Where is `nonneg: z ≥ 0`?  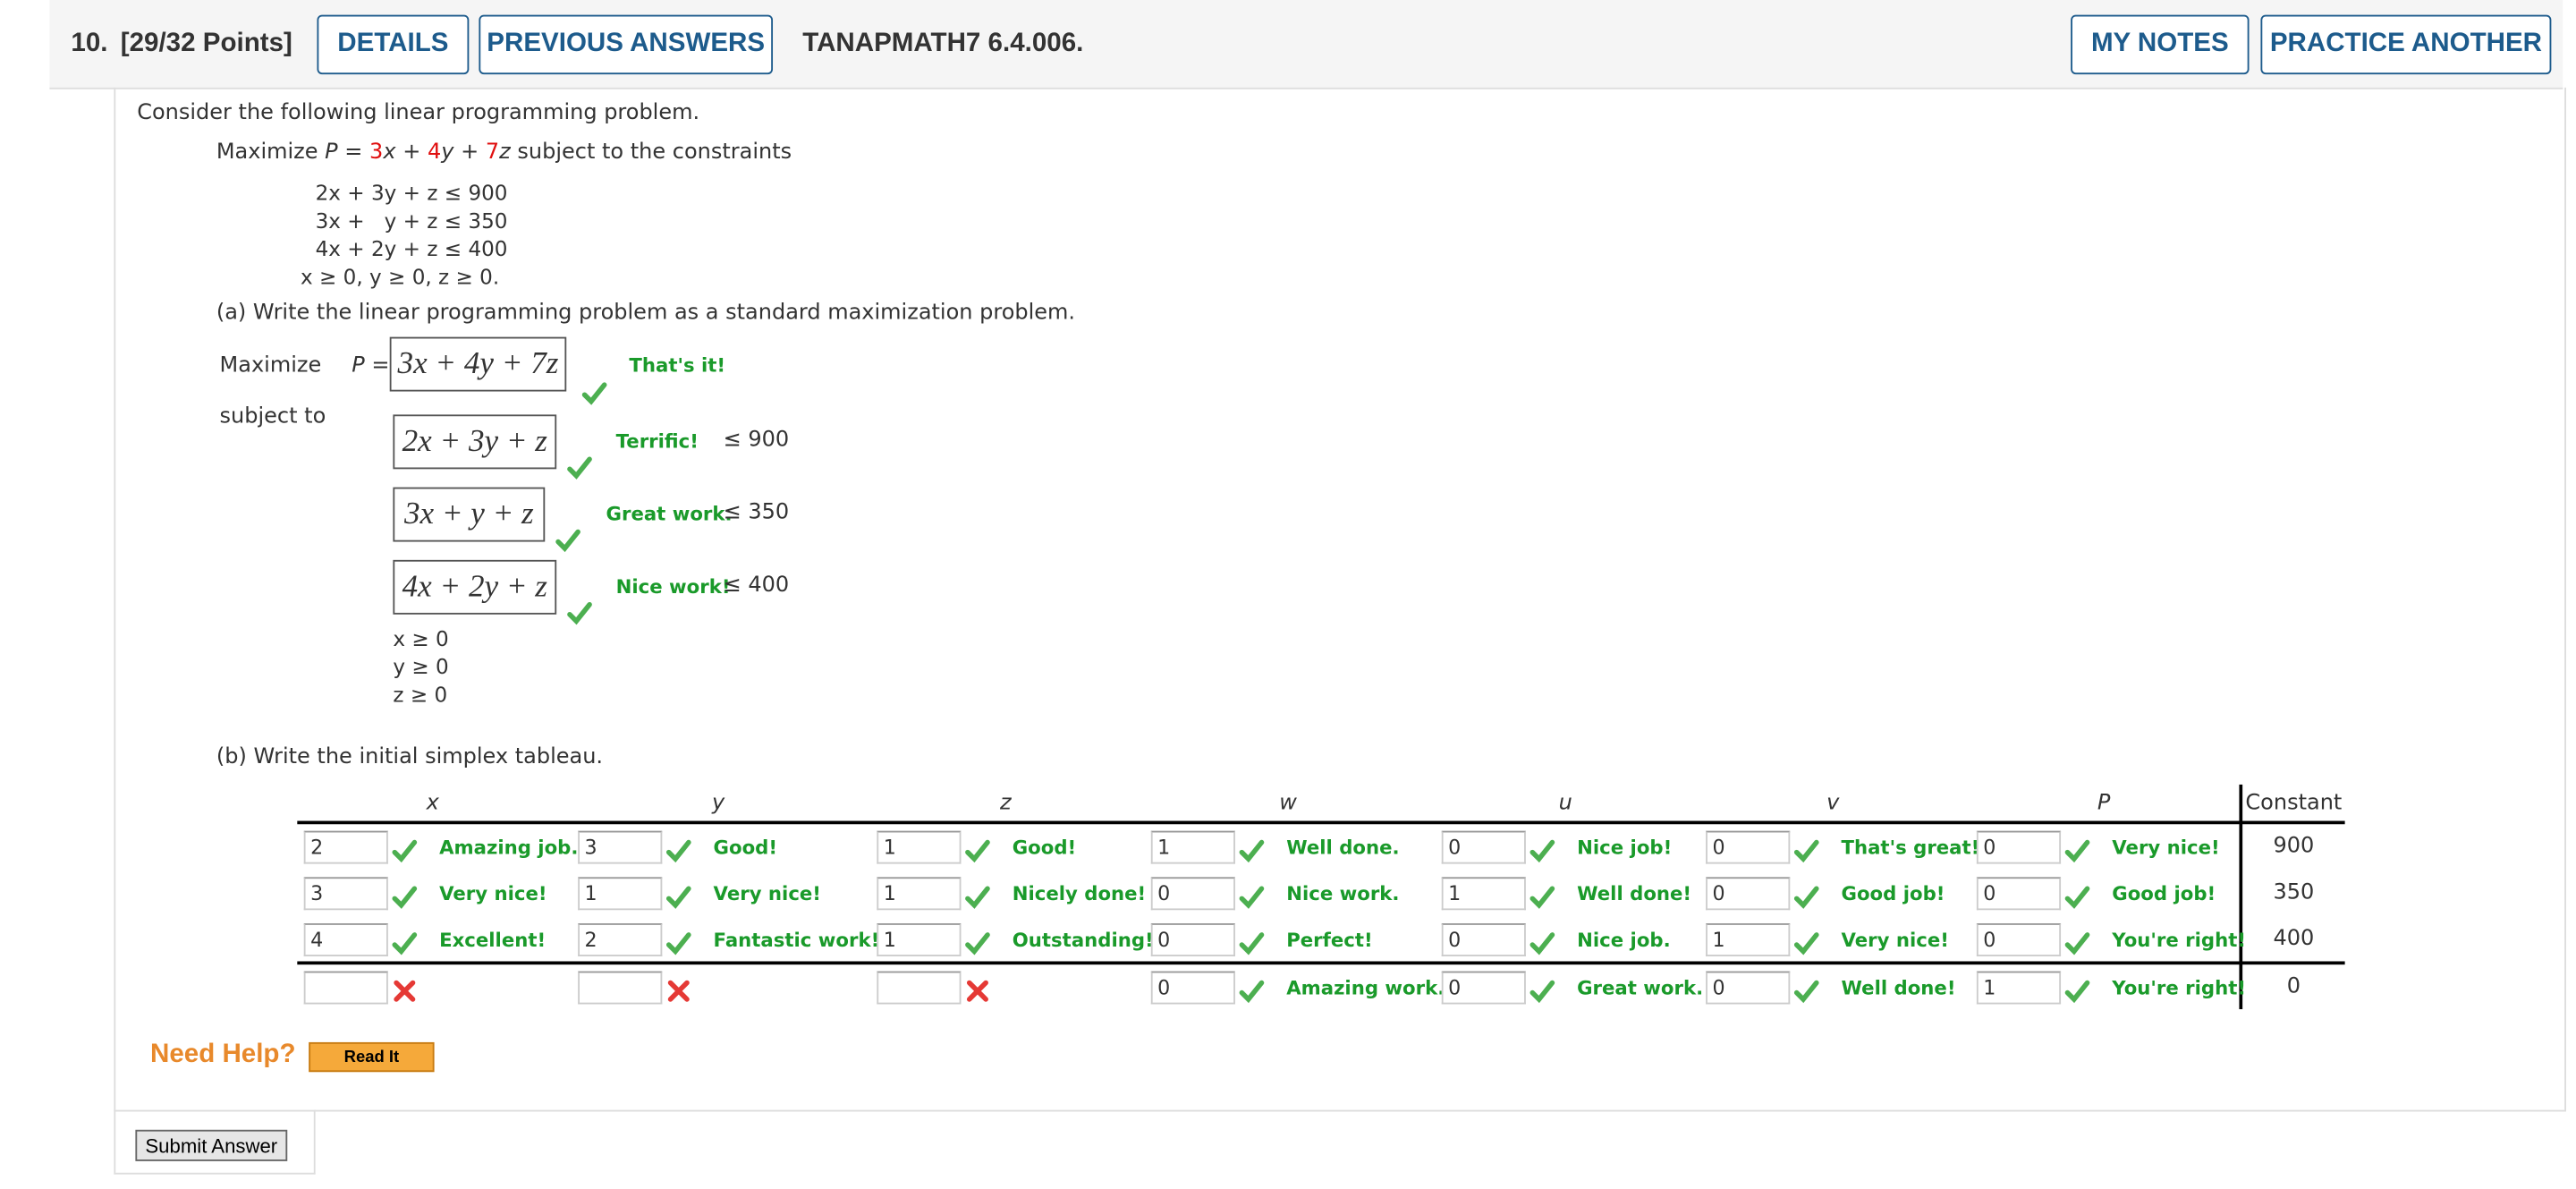 nonneg: z ≥ 0 is located at coordinates (420, 695).